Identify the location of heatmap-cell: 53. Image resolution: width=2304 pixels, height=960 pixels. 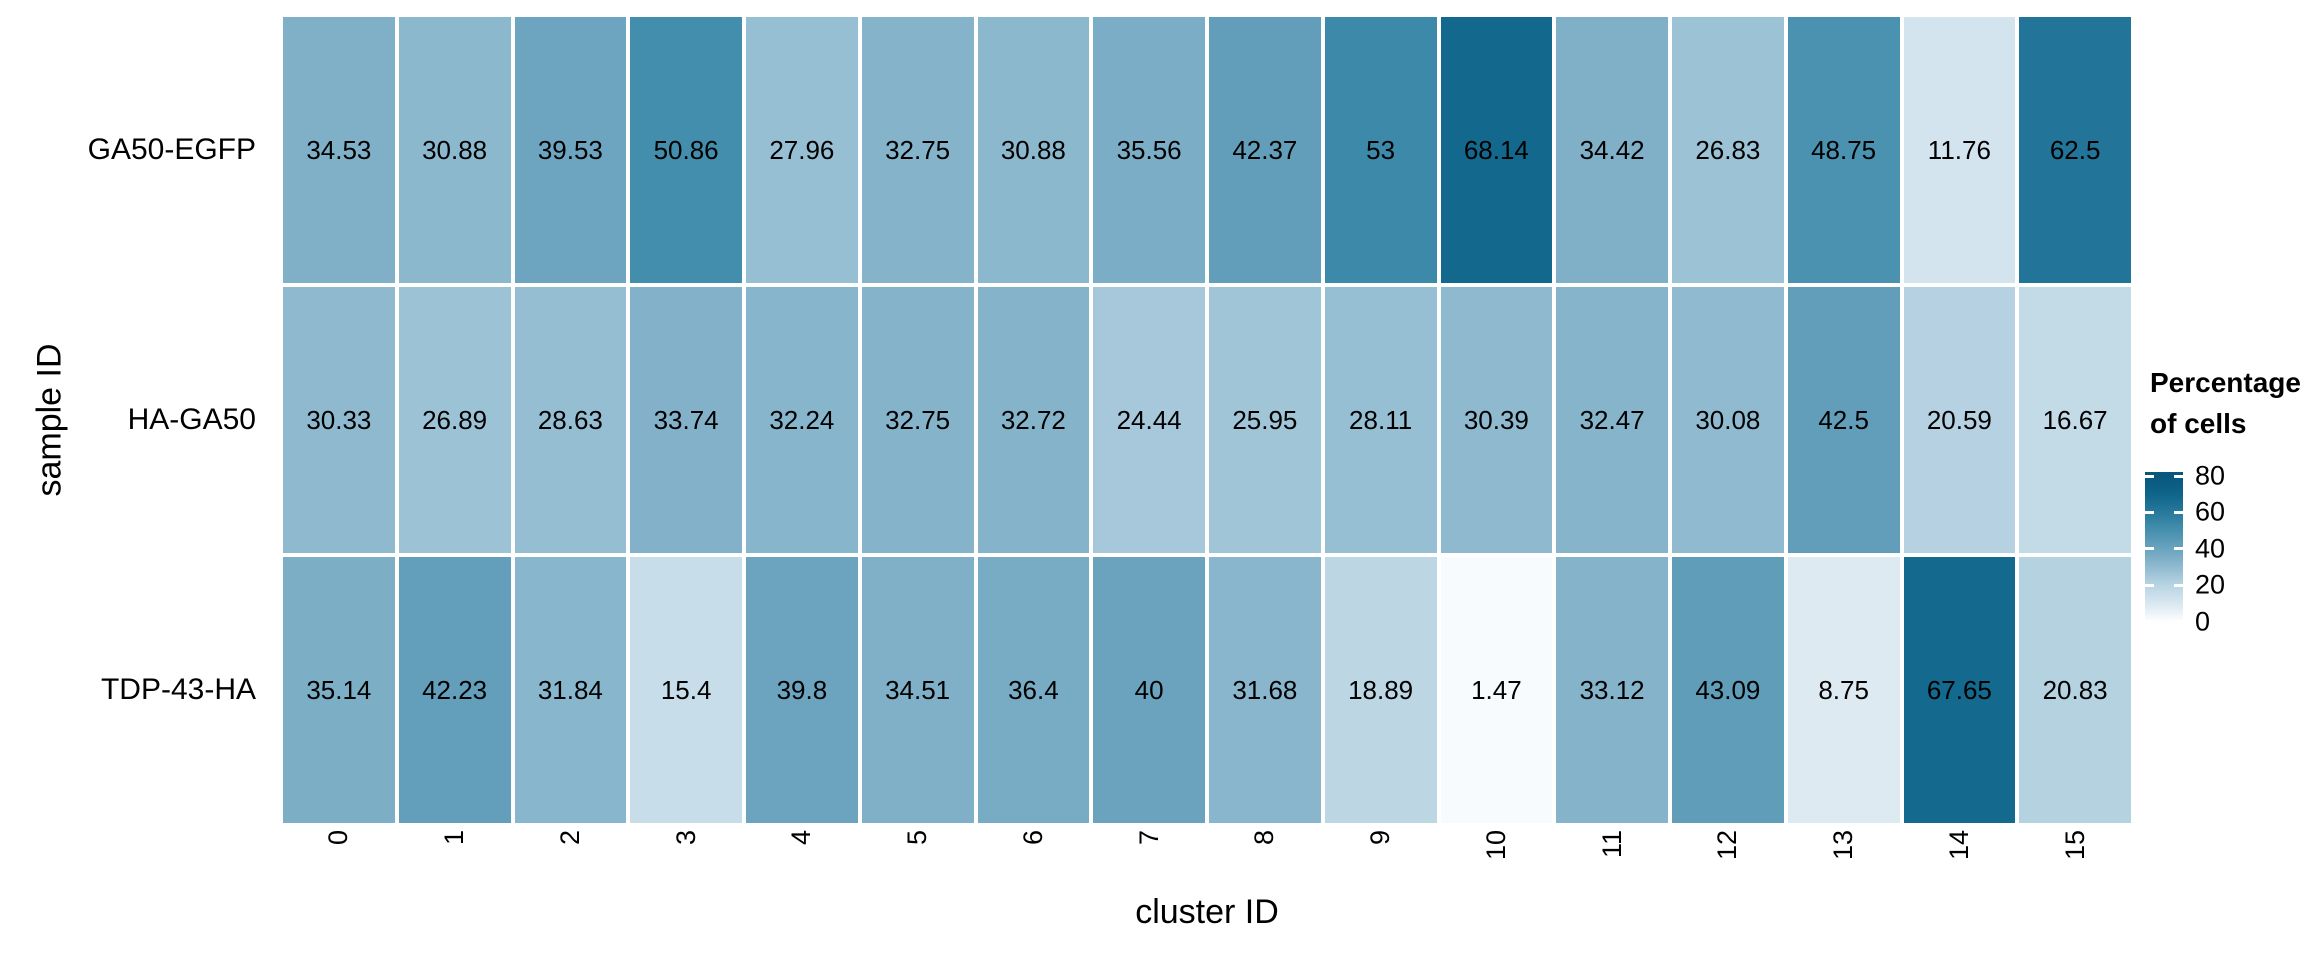
(1380, 150).